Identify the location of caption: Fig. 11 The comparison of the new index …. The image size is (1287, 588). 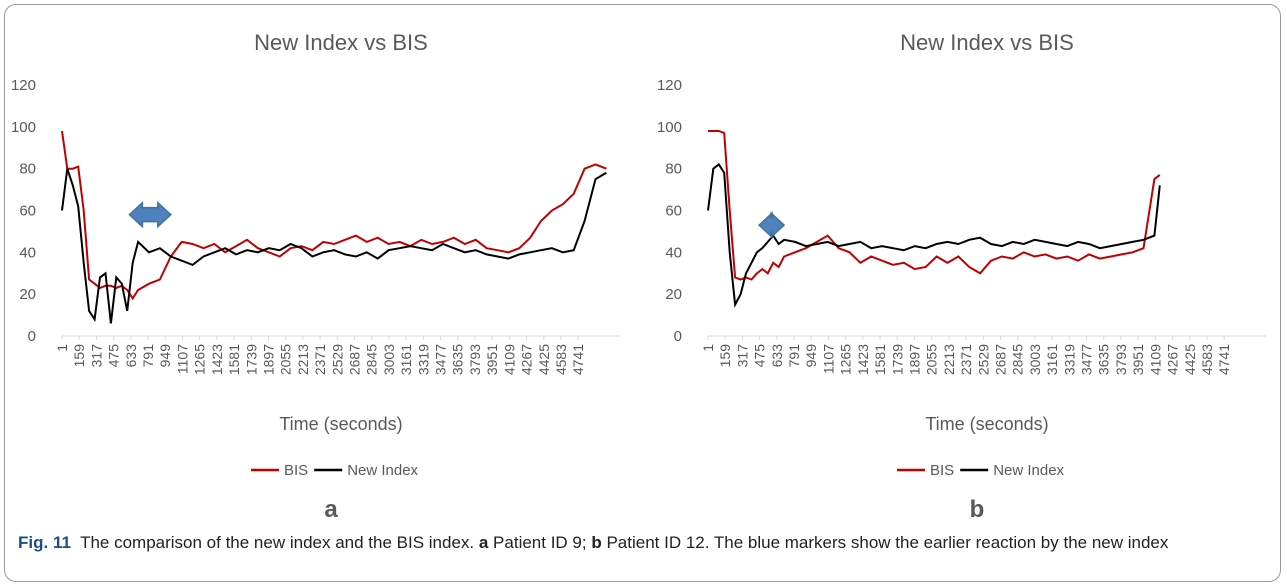
(643, 542).